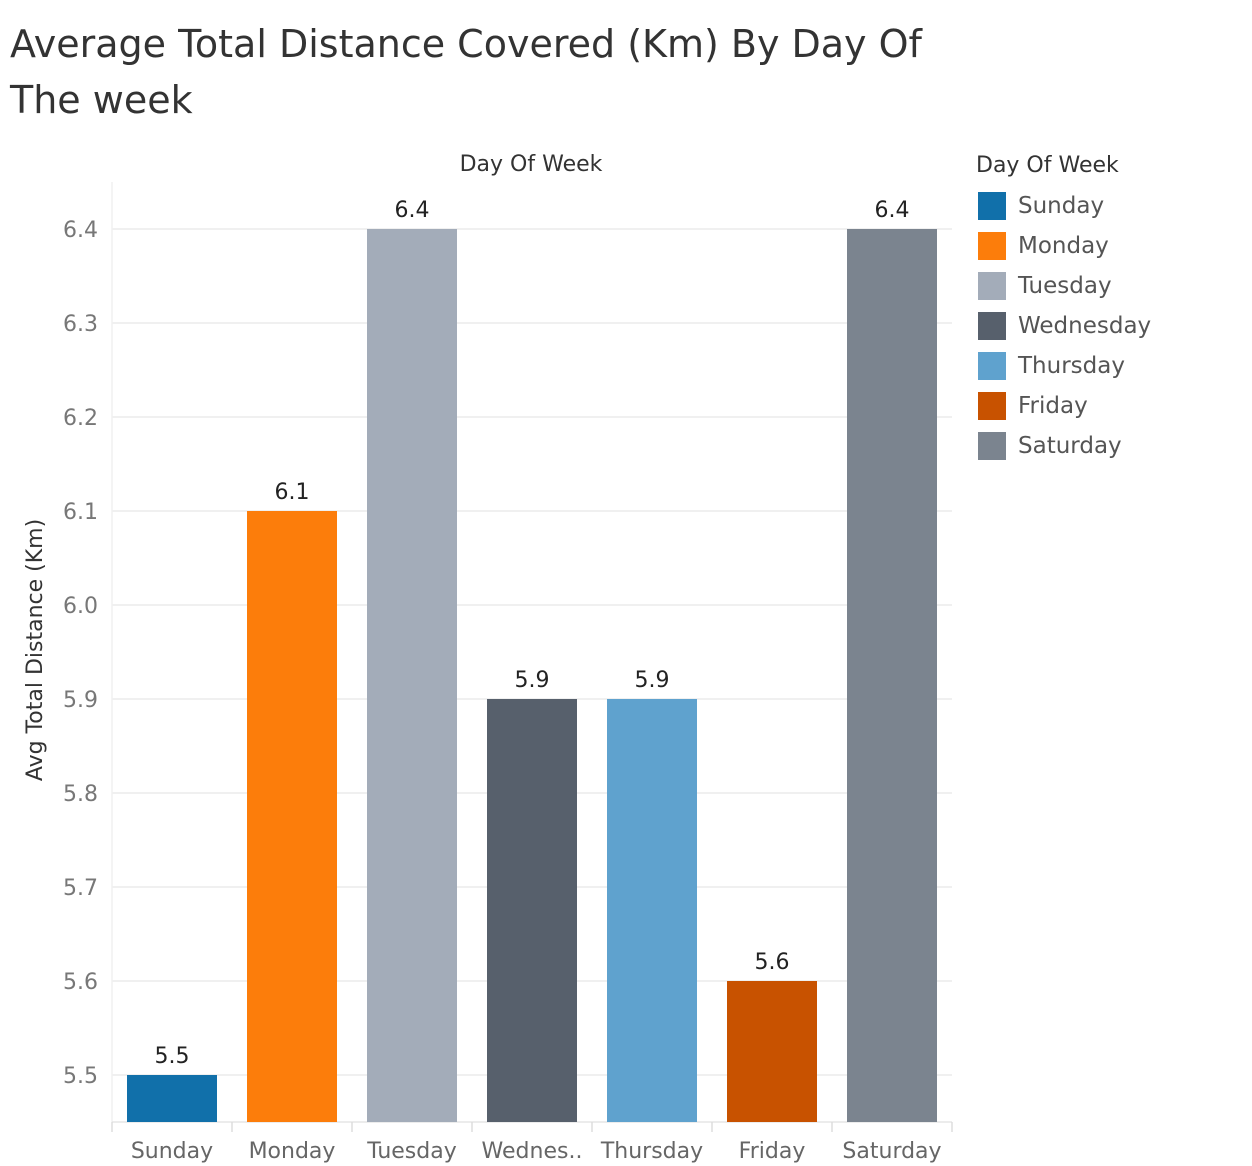  What do you see at coordinates (1111, 246) in the screenshot?
I see `legend-item: Monday` at bounding box center [1111, 246].